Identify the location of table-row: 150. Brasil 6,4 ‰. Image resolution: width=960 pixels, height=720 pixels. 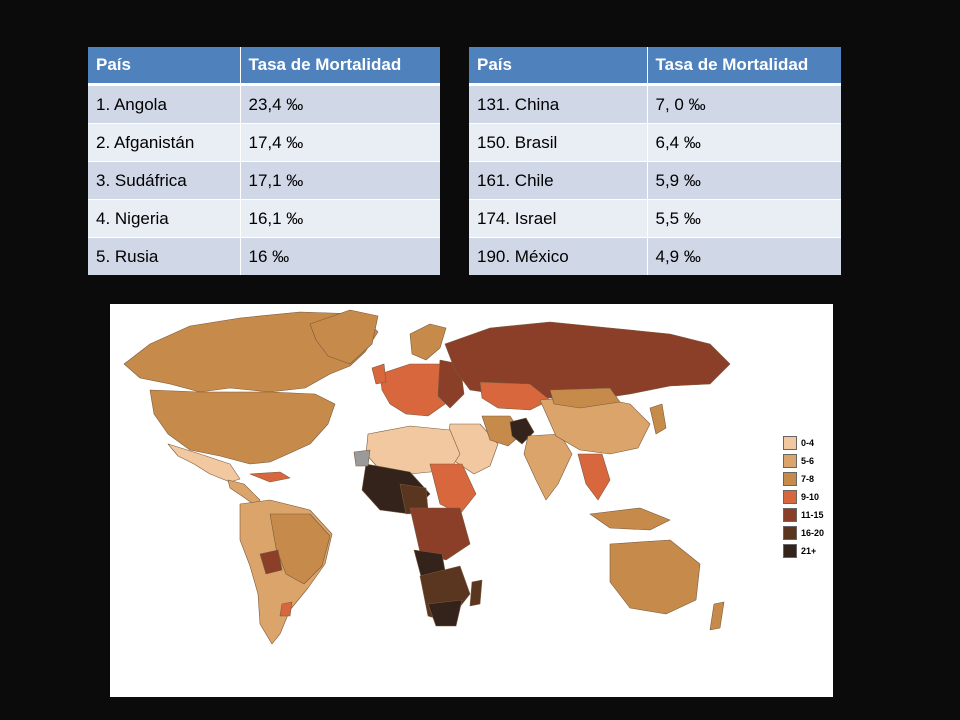
(655, 142).